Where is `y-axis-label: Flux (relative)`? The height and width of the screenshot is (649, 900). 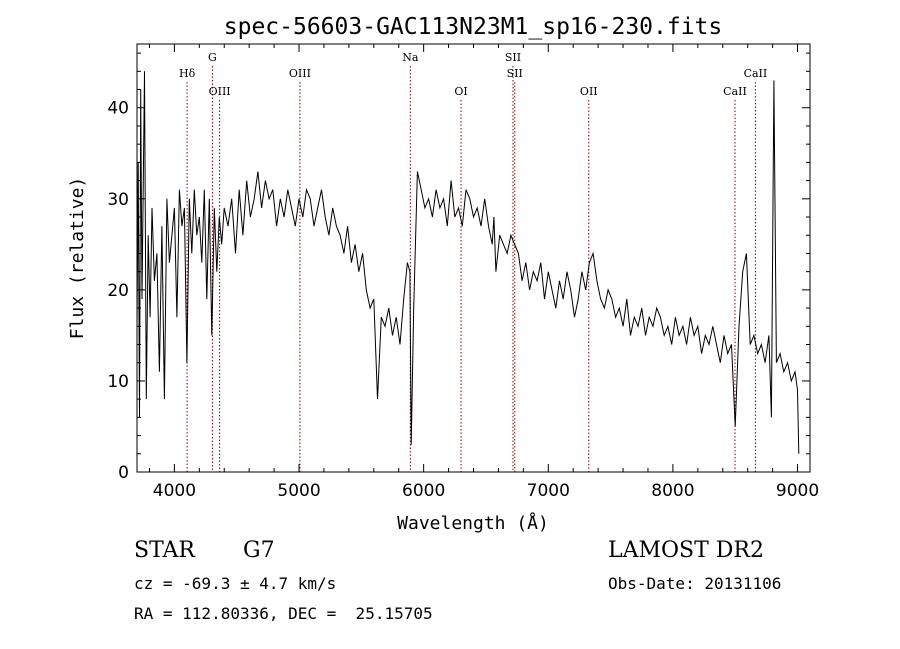 y-axis-label: Flux (relative) is located at coordinates (77, 258).